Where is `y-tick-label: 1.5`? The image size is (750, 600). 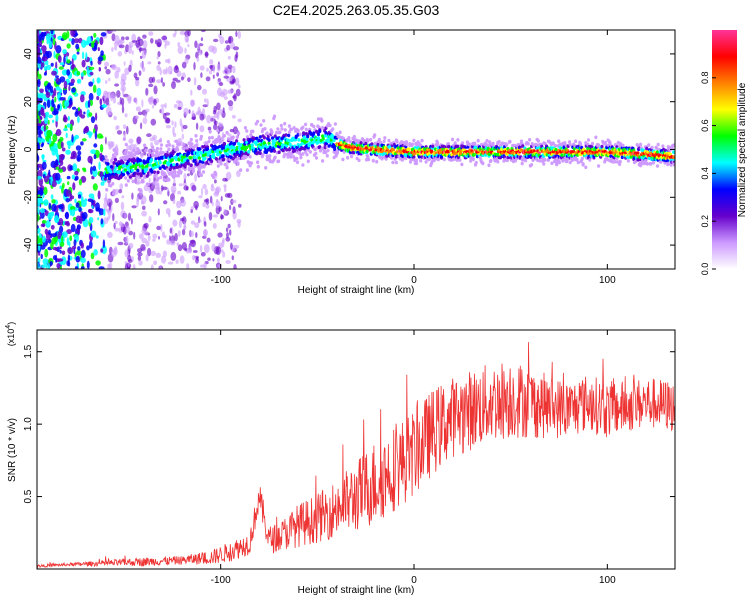
y-tick-label: 1.5 is located at coordinates (28, 351).